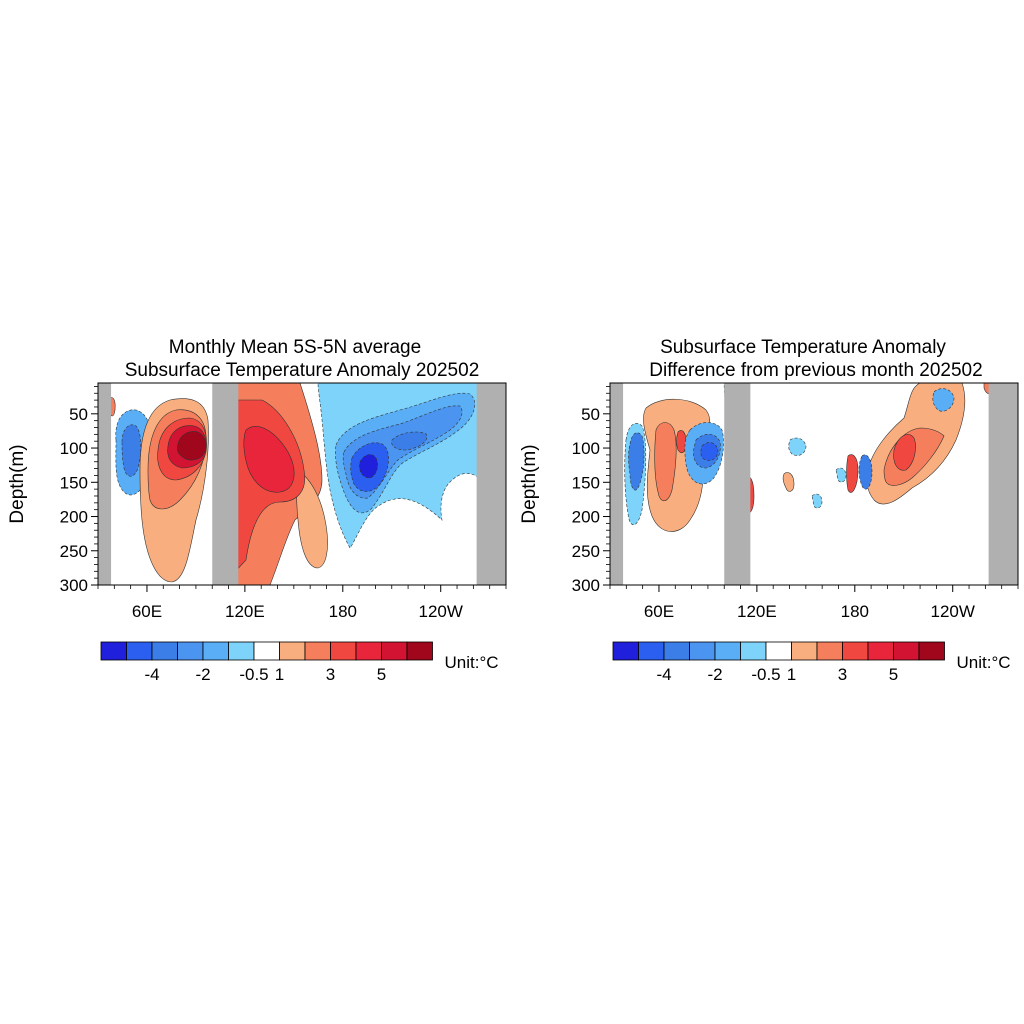  I want to click on contour-cool-spot-h, so click(943, 400).